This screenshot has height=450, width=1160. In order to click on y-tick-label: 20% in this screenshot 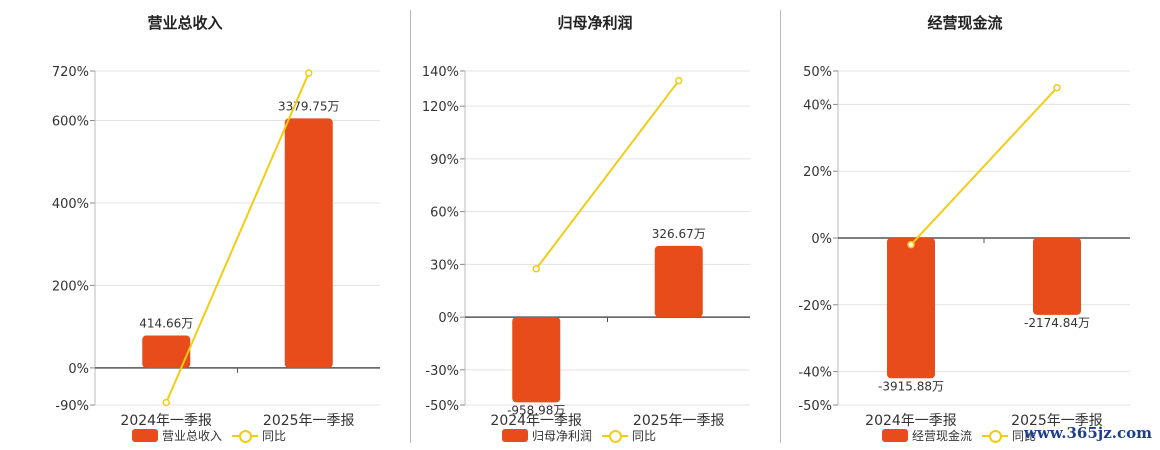, I will do `click(817, 172)`.